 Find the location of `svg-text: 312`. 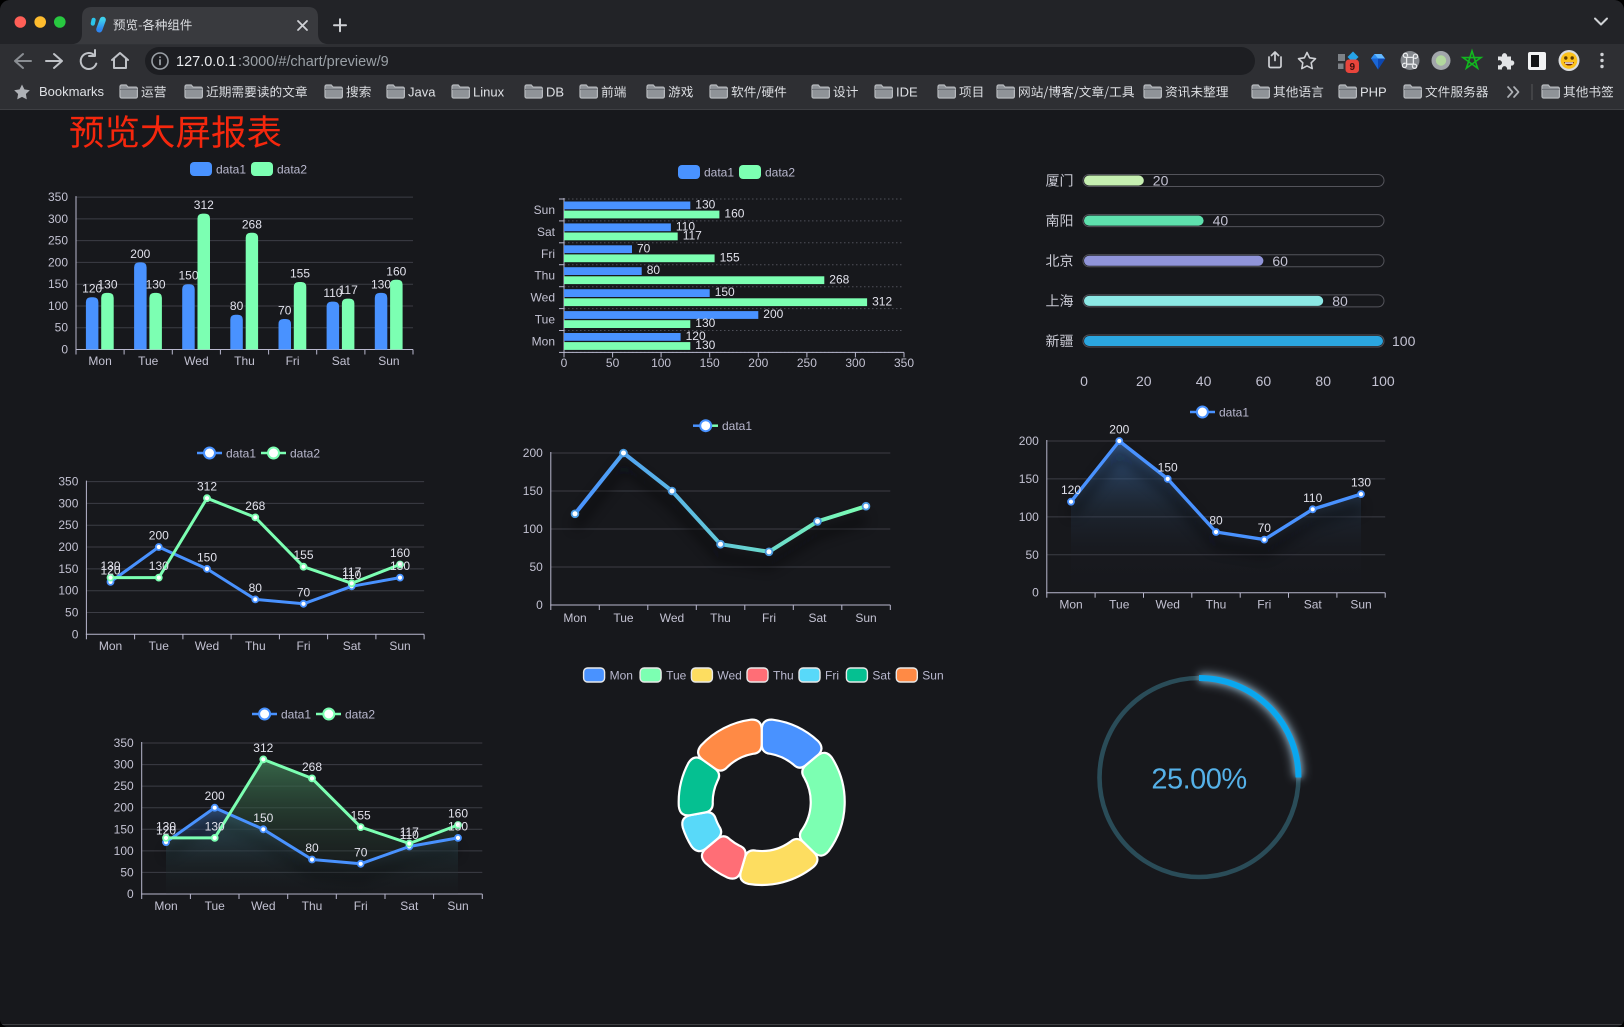

svg-text: 312 is located at coordinates (204, 205).